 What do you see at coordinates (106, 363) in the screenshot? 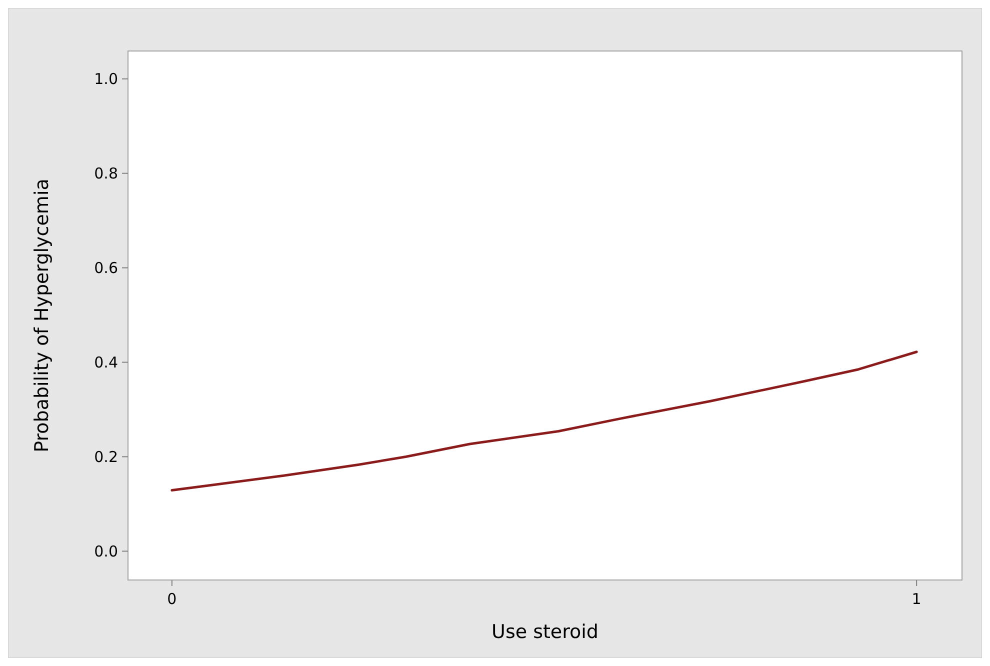
I see `y-tick-label: 0.4` at bounding box center [106, 363].